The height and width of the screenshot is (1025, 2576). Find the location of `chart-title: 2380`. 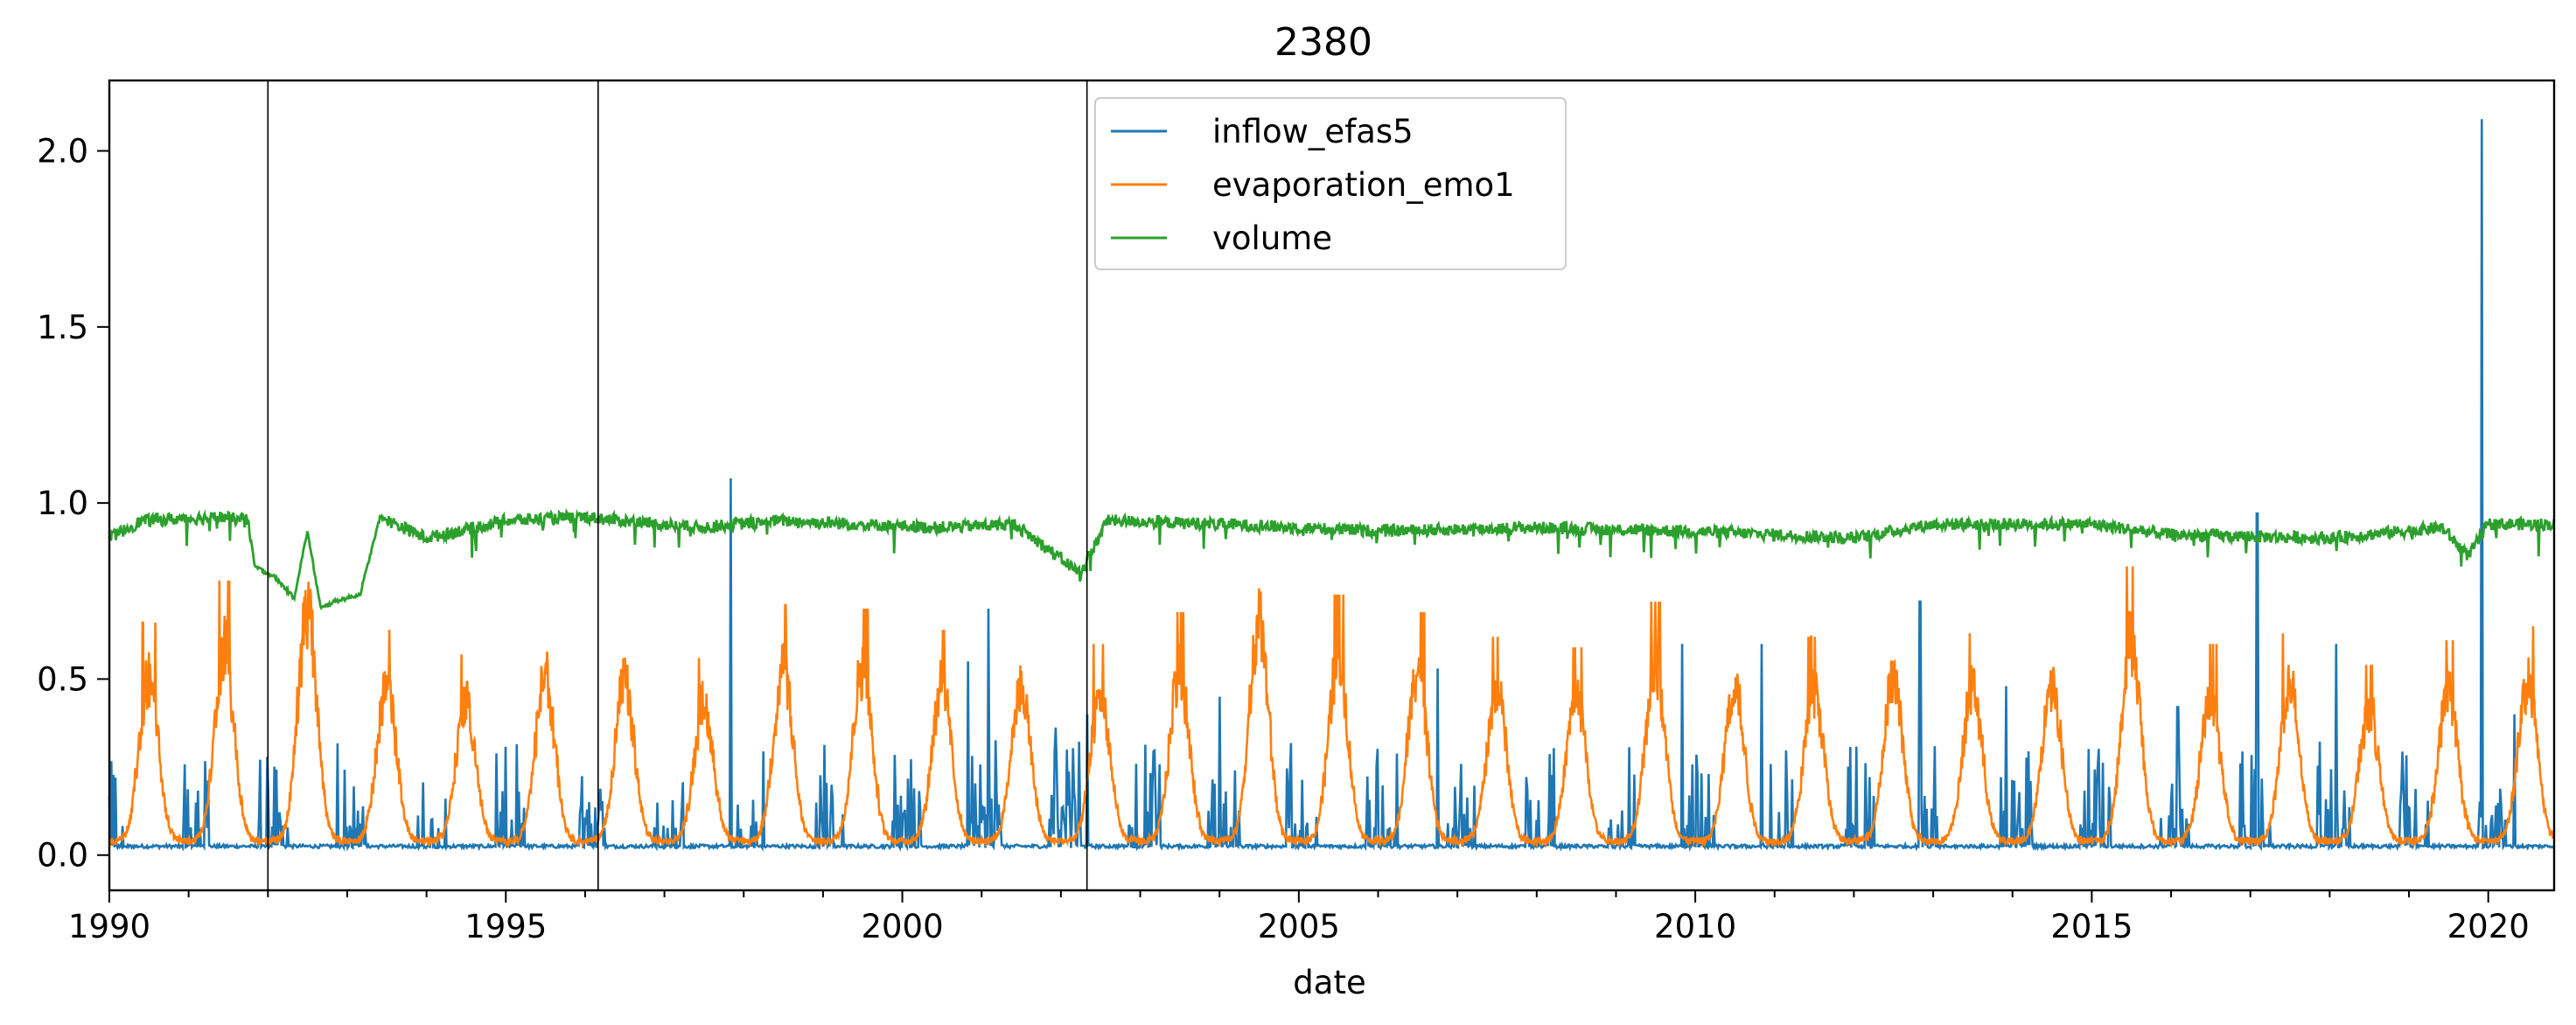

chart-title: 2380 is located at coordinates (1323, 42).